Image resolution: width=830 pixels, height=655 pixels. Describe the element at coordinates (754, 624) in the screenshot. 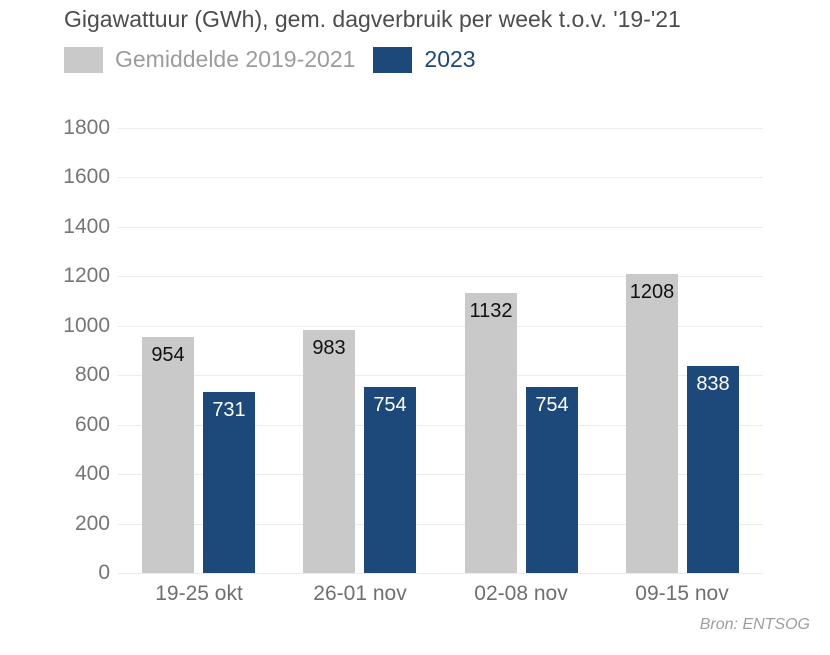

I see `source-credit: Bron: ENTSOG` at that location.